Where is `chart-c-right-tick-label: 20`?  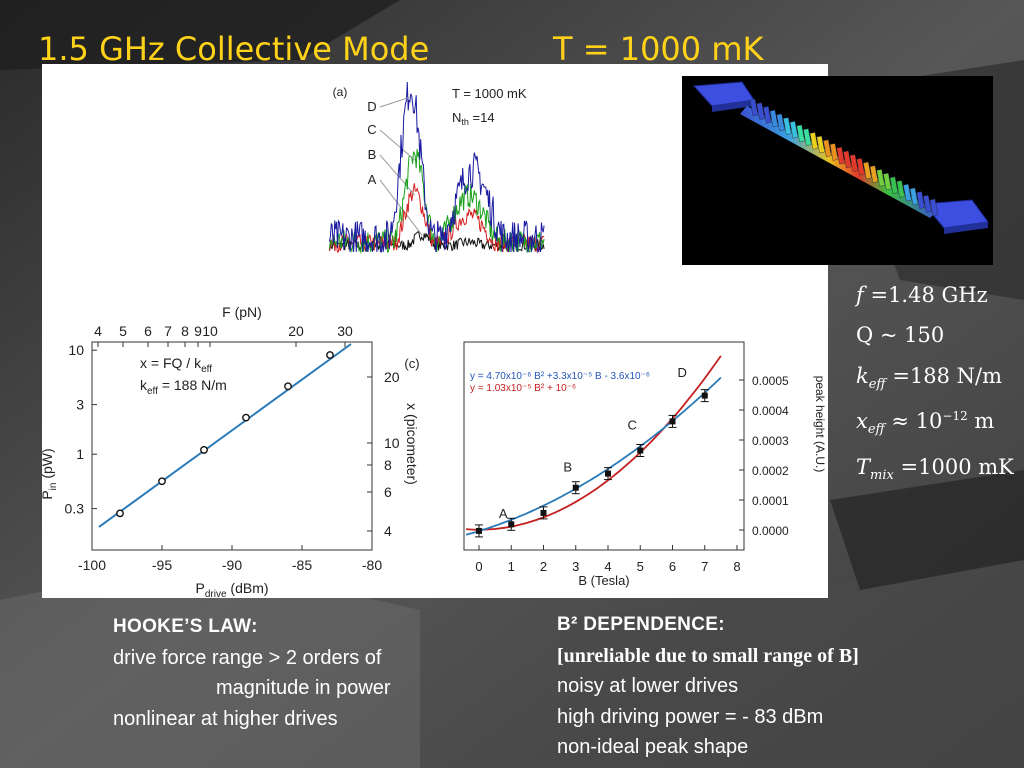 chart-c-right-tick-label: 20 is located at coordinates (392, 377).